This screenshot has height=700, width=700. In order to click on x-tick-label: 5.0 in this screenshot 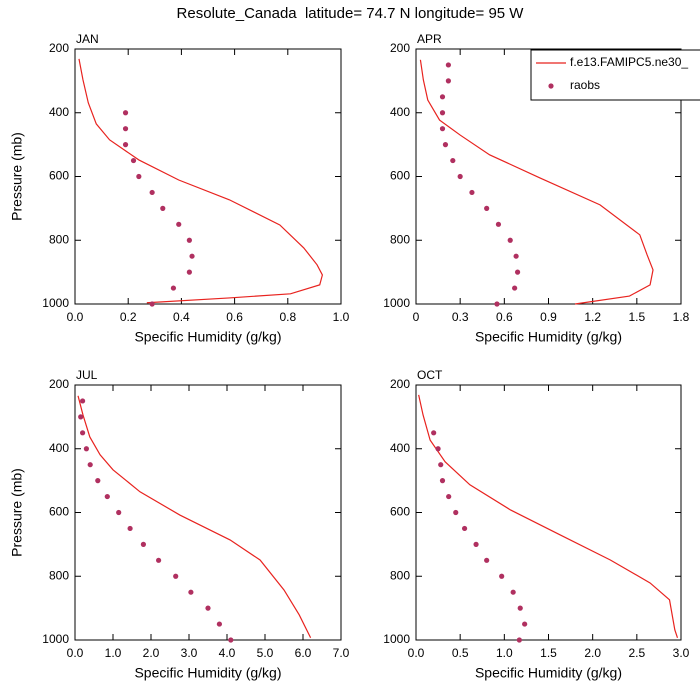, I will do `click(265, 653)`.